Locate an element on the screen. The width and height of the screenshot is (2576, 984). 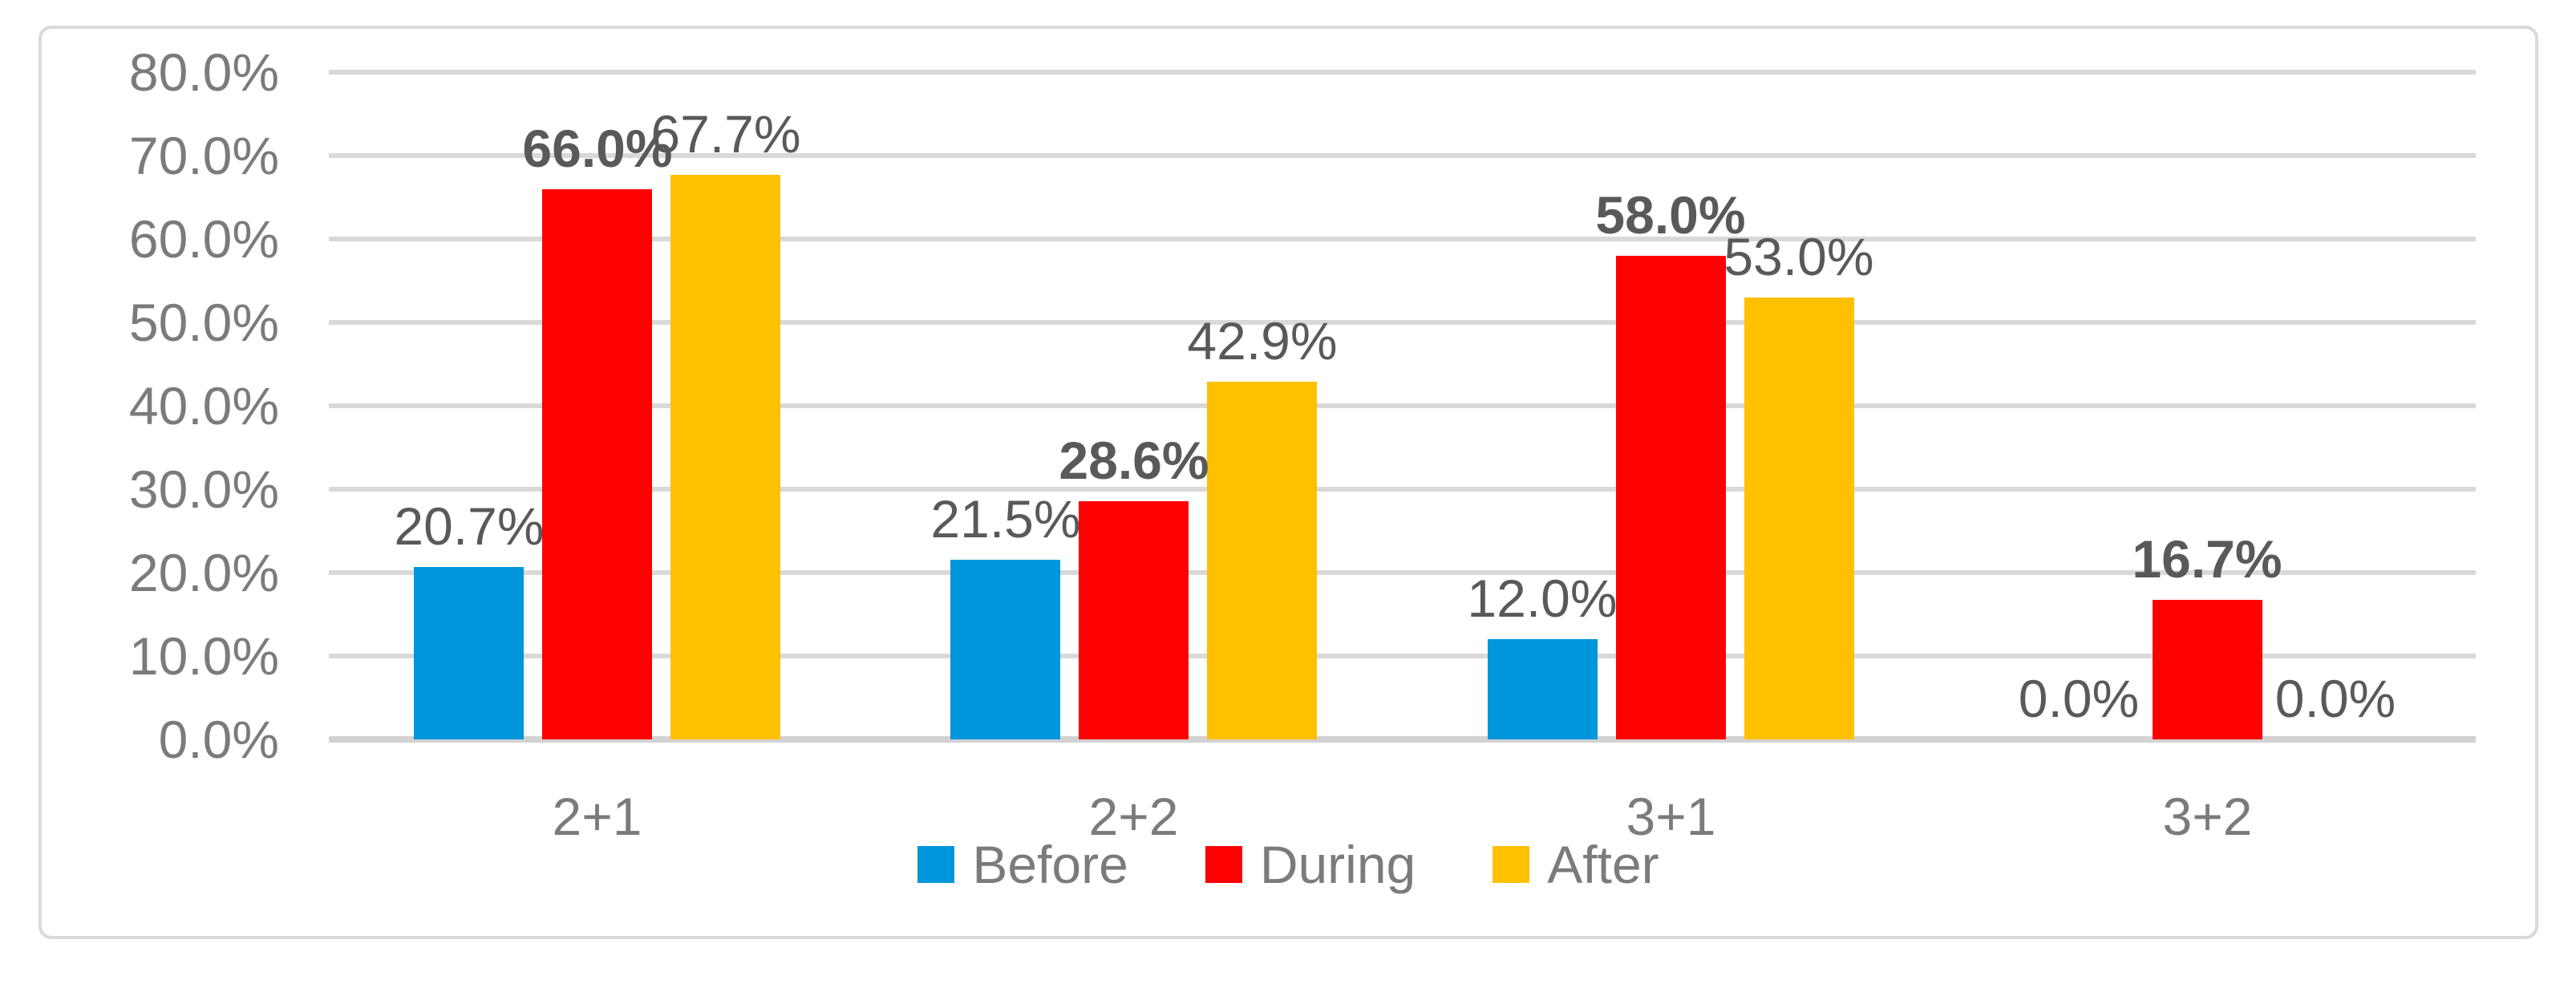
bar-before-2+1 is located at coordinates (469, 653).